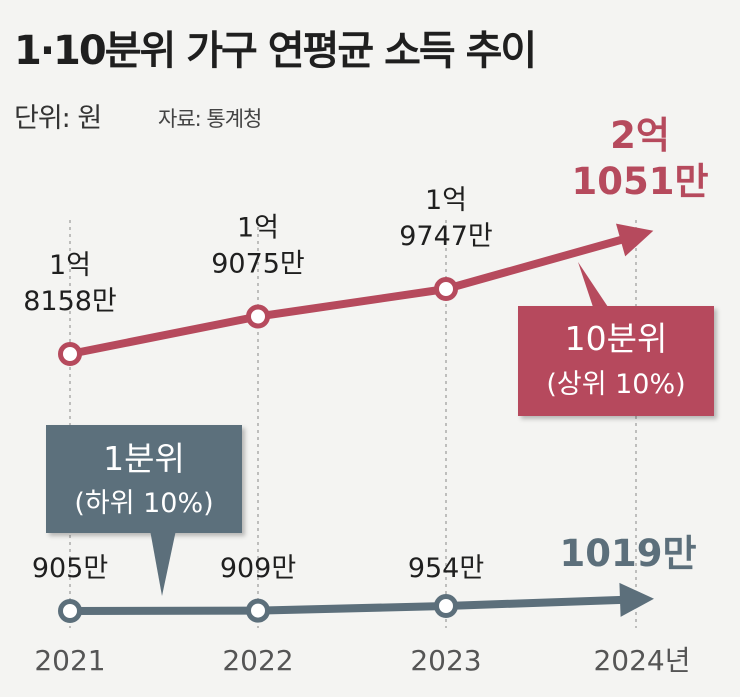  I want to click on x-tick-label-2024: 2024년, so click(641, 660).